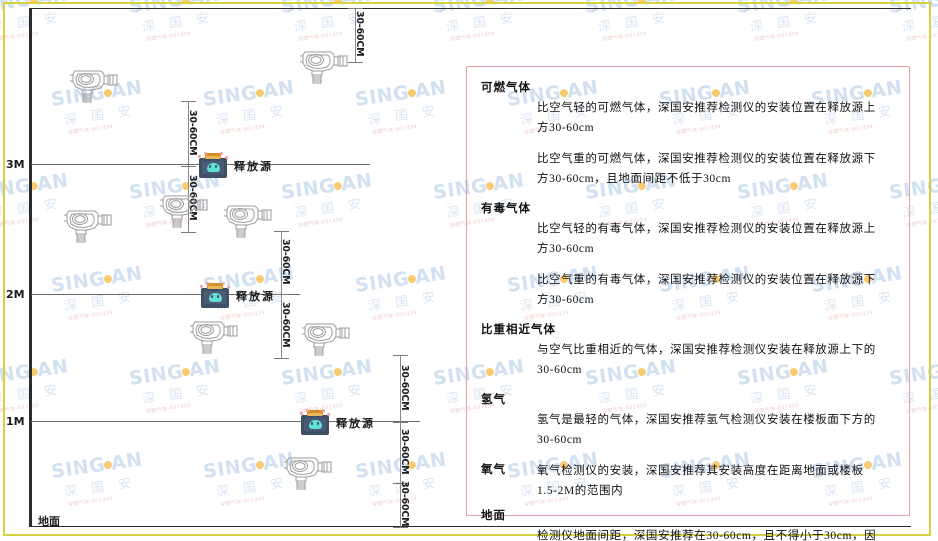  What do you see at coordinates (706, 290) in the screenshot?
I see `panel-paragraph: 比空气重的有毒气体，深国安推荐检测仪的安装位置在释放源下方30-60cm` at bounding box center [706, 290].